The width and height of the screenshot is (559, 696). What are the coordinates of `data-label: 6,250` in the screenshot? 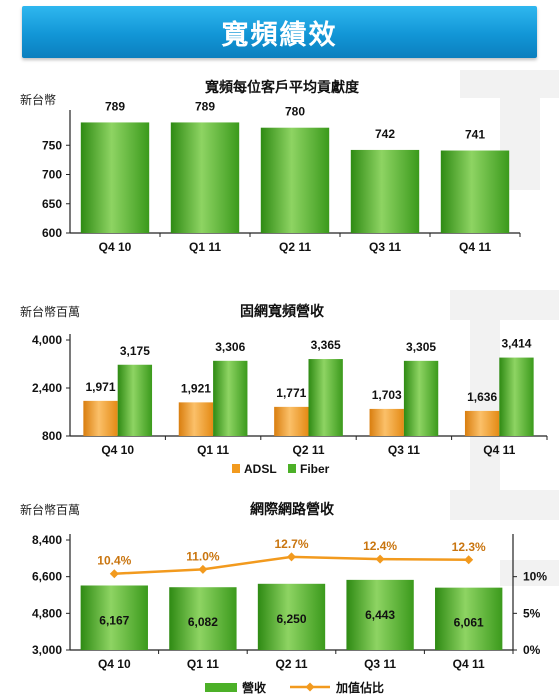 It's located at (291, 619).